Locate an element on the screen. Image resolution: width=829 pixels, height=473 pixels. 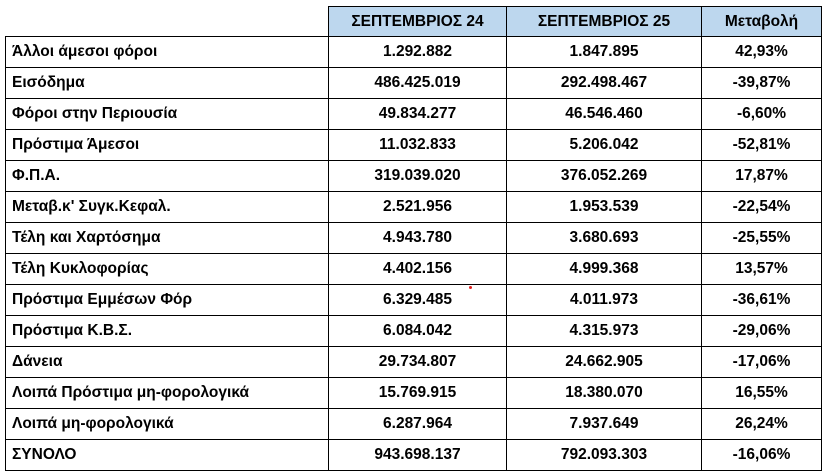
value-change: -17,06% is located at coordinates (761, 362).